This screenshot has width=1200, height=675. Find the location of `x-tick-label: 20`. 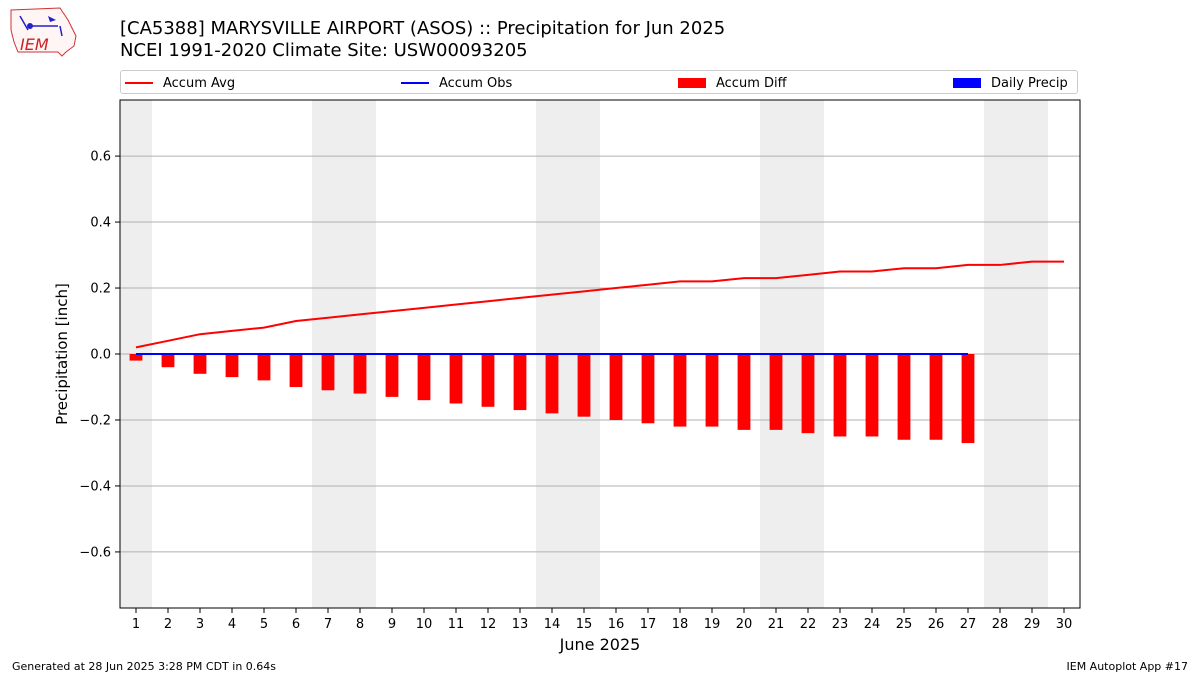

x-tick-label: 20 is located at coordinates (744, 624).